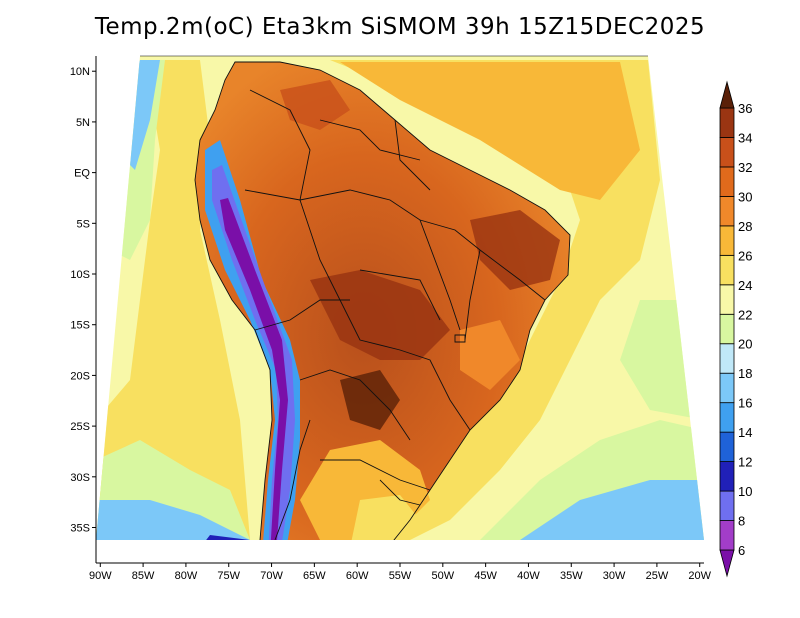 The width and height of the screenshot is (800, 618). Describe the element at coordinates (741, 550) in the screenshot. I see `colorbar-label: 6` at that location.